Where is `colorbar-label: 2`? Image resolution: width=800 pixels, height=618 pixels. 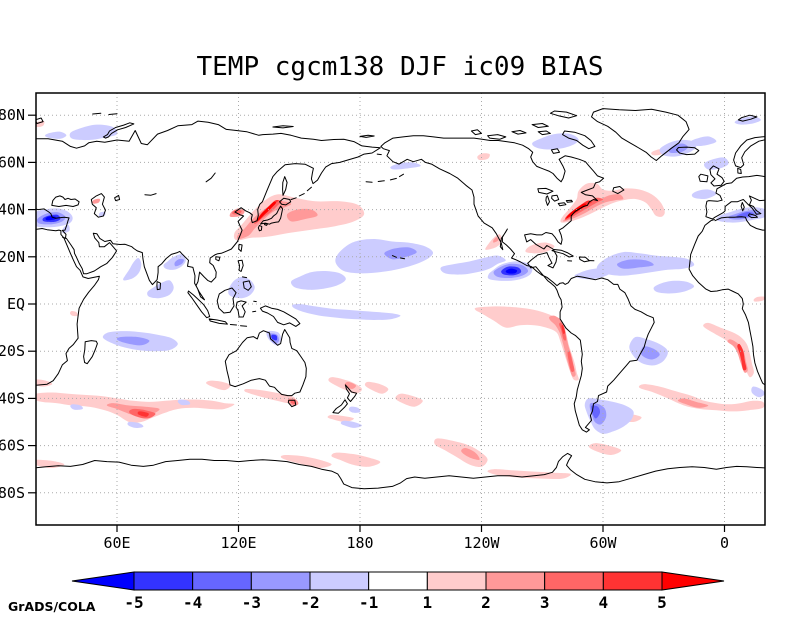
colorbar-label: 2 is located at coordinates (486, 602).